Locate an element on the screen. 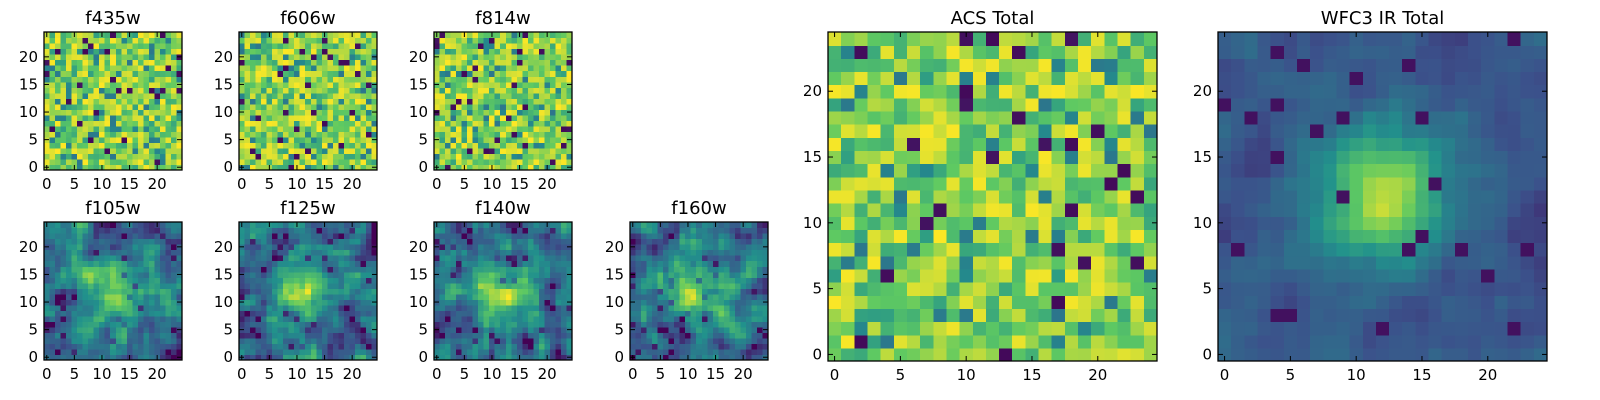 This screenshot has height=400, width=1600. panel-title: f105w is located at coordinates (112, 208).